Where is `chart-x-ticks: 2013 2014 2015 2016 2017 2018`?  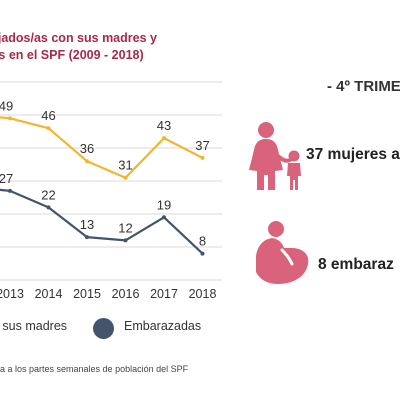
chart-x-ticks: 2013 2014 2015 2016 2017 2018 is located at coordinates (108, 294).